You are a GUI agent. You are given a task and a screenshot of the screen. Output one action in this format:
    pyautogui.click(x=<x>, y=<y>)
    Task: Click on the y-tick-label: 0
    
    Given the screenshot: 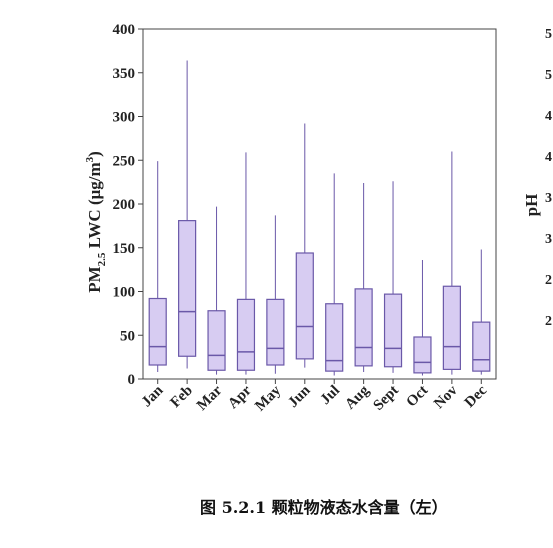 What is the action you would take?
    pyautogui.click(x=132, y=380)
    